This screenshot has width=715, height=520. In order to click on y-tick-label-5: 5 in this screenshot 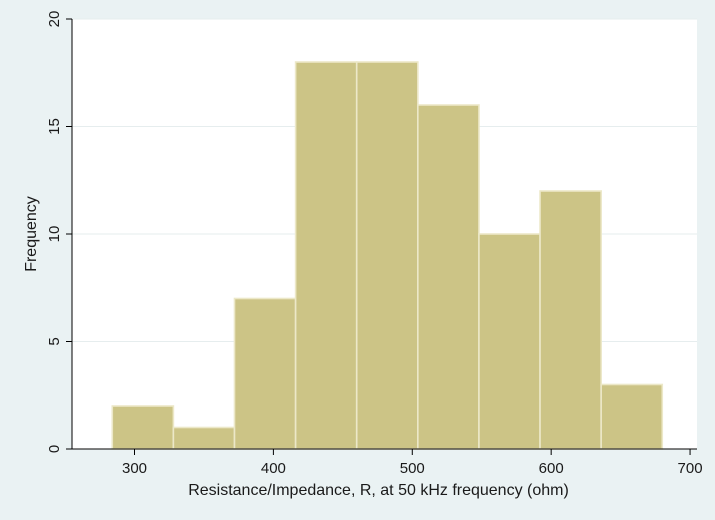, I will do `click(54, 341)`.